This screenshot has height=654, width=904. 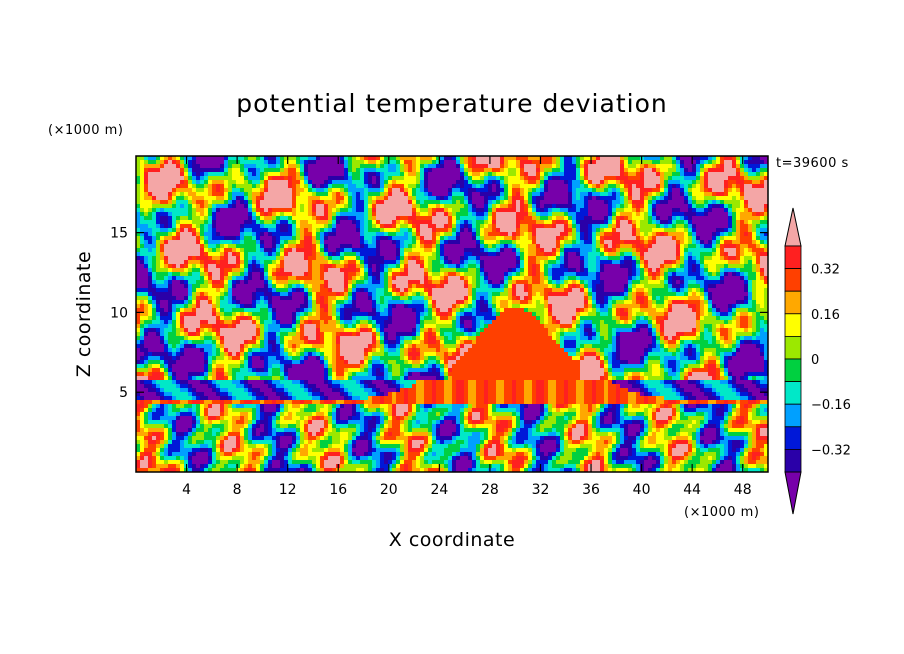 What do you see at coordinates (84, 314) in the screenshot?
I see `y-axis-label: Z coordinate` at bounding box center [84, 314].